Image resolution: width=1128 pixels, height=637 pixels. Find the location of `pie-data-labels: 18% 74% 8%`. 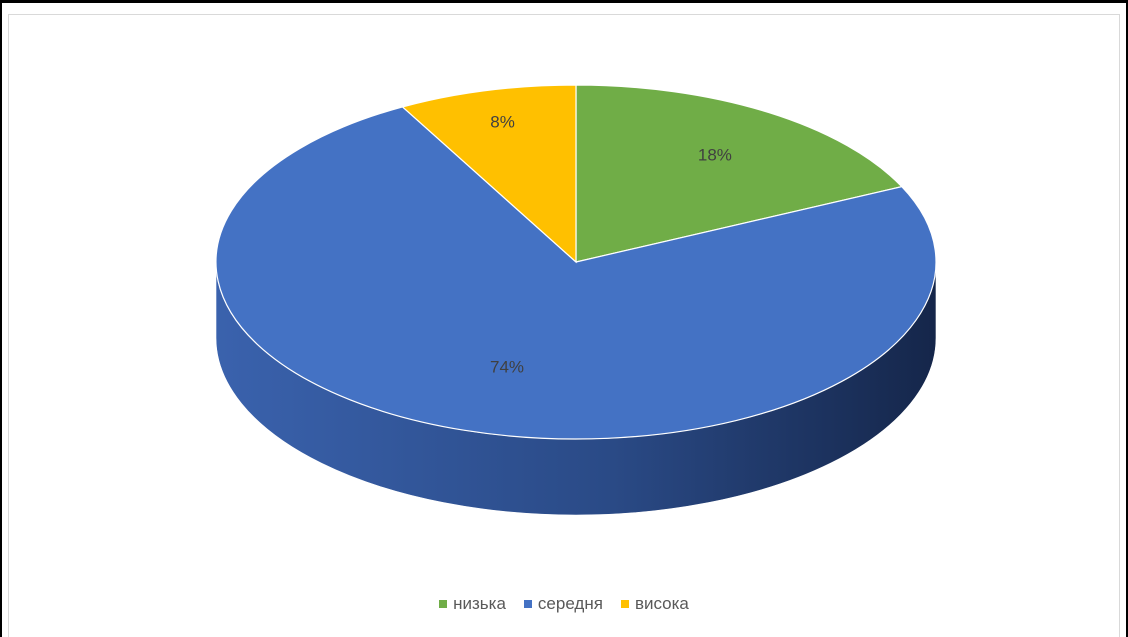

pie-data-labels: 18% 74% 8% is located at coordinates (611, 244).